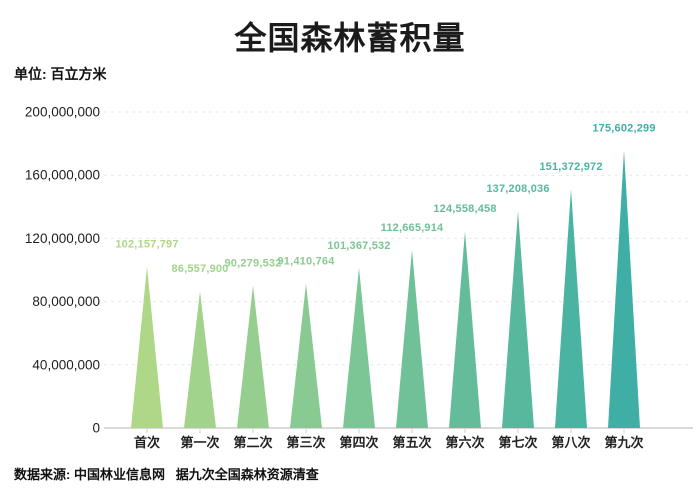  What do you see at coordinates (570, 167) in the screenshot?
I see `bar-value-label: 151,372,972` at bounding box center [570, 167].